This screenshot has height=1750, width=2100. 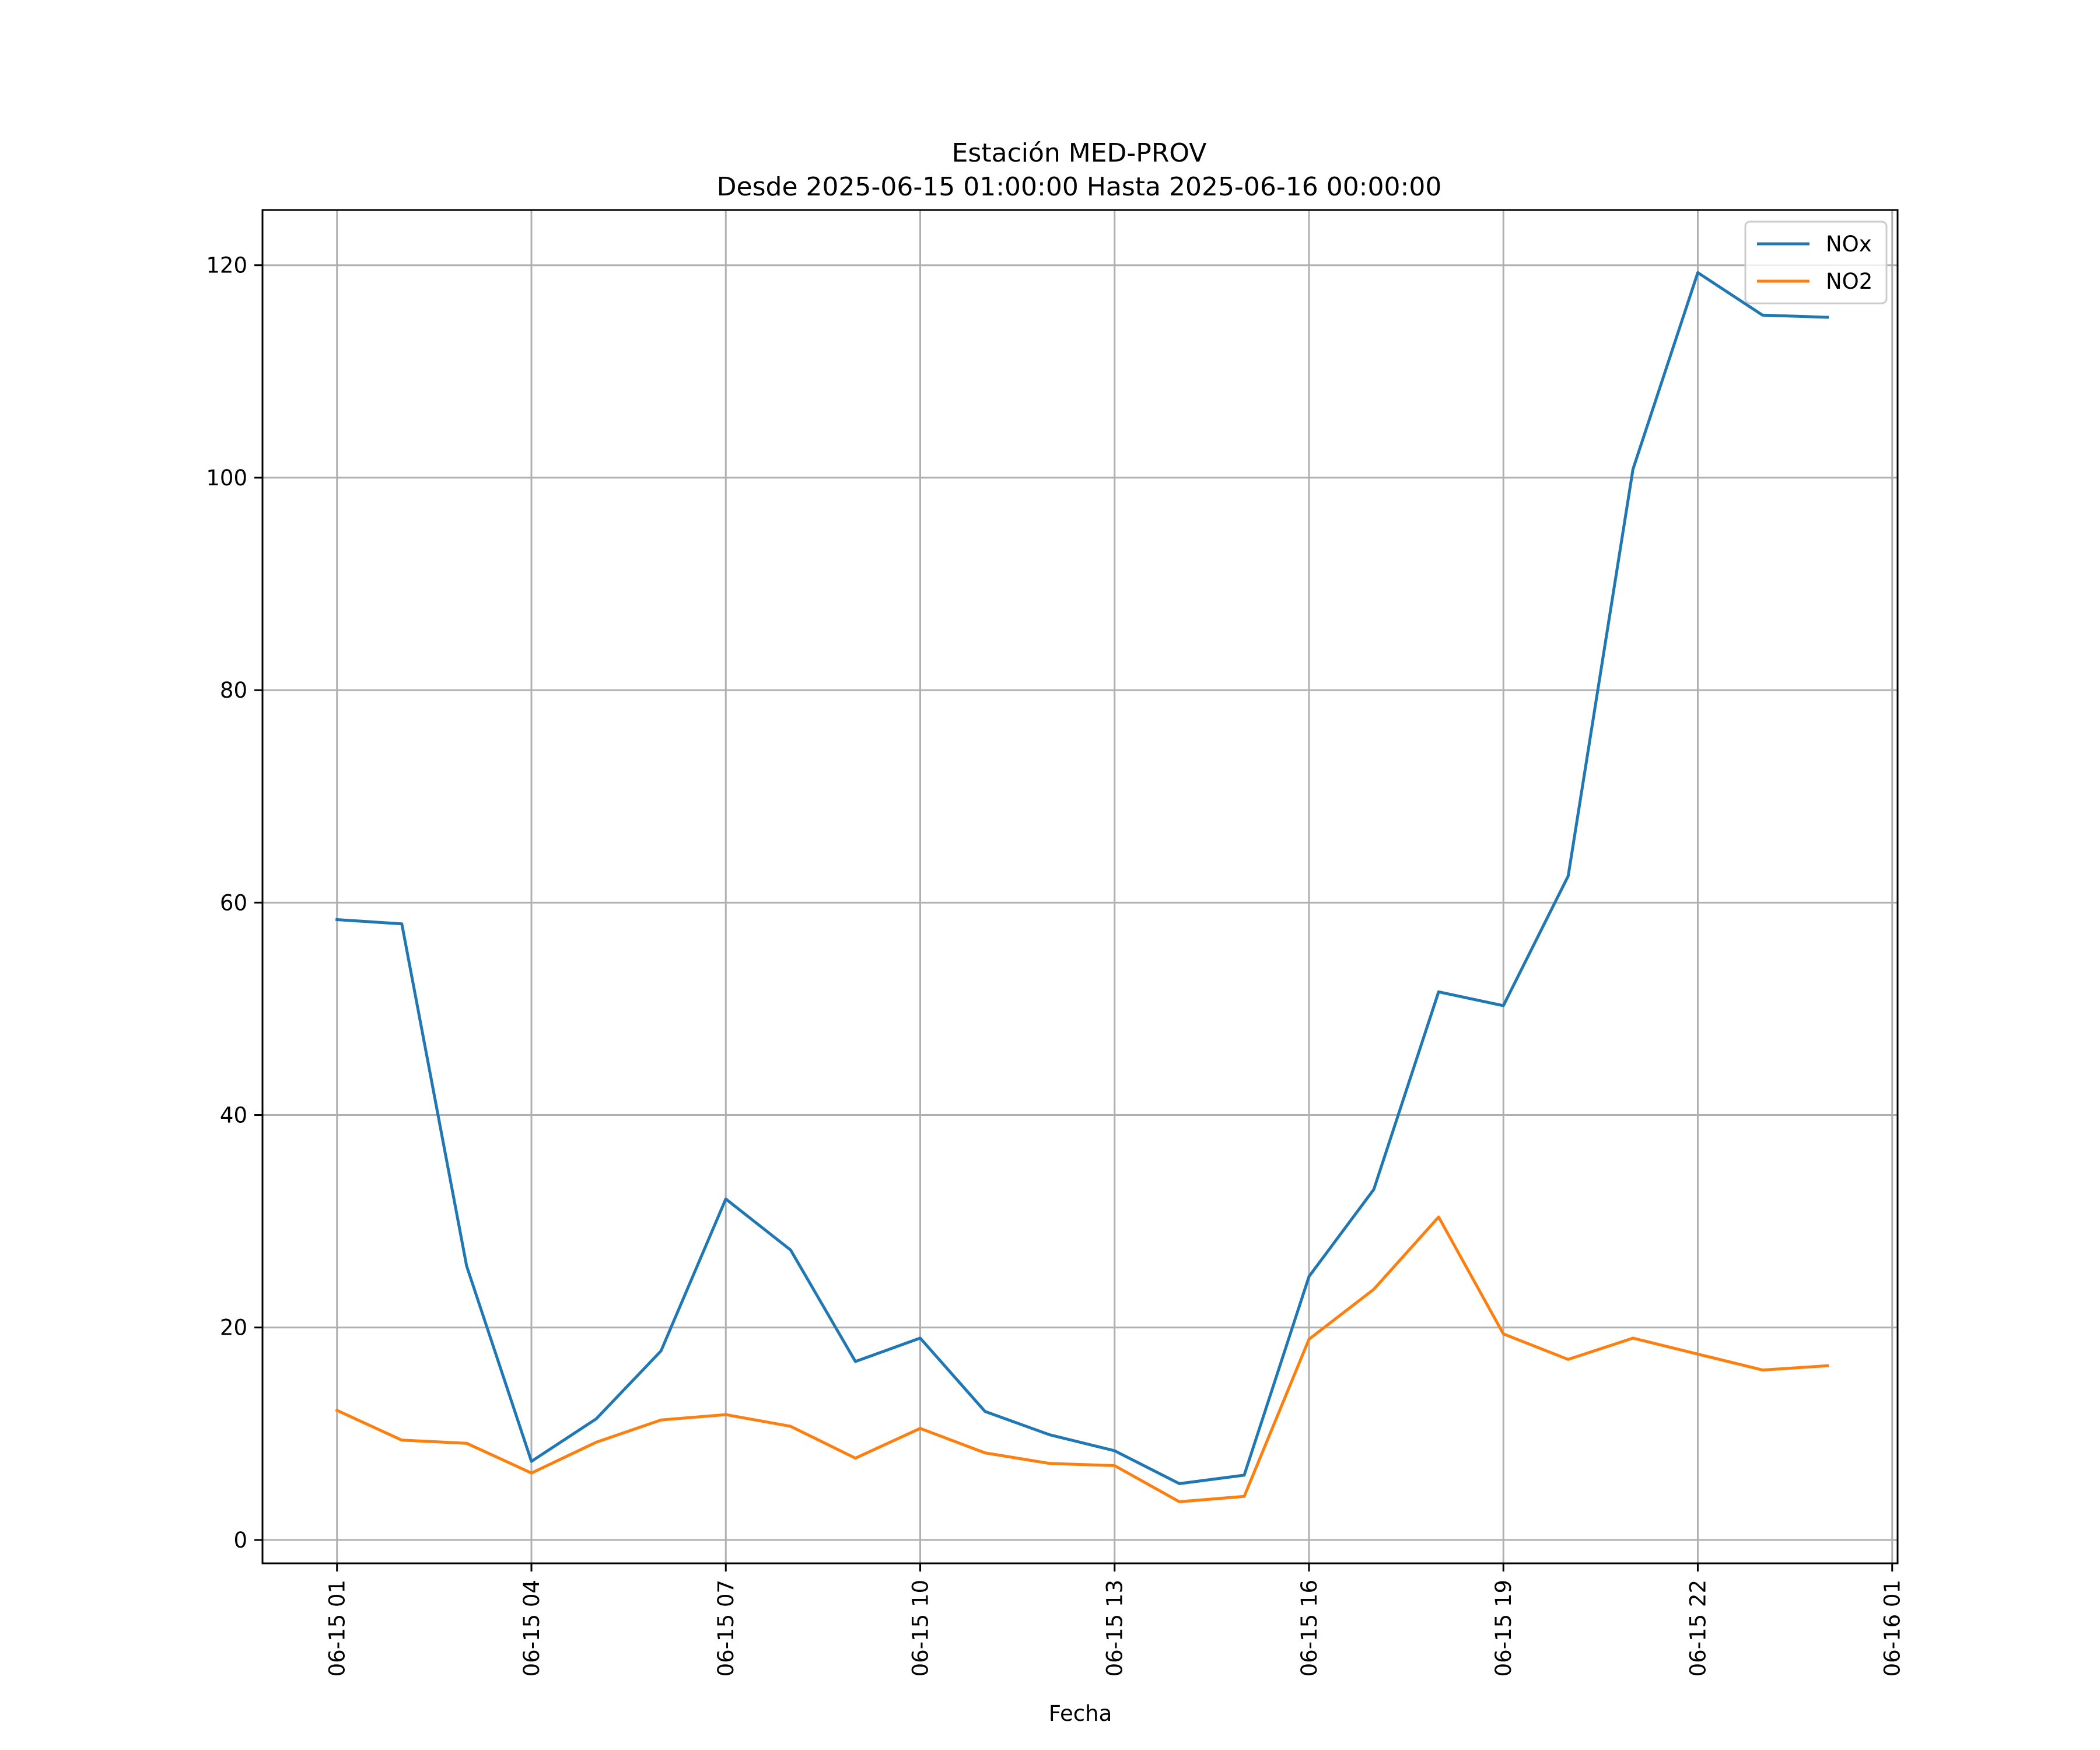 What do you see at coordinates (337, 1628) in the screenshot?
I see `x-tick-label: 06-15 01` at bounding box center [337, 1628].